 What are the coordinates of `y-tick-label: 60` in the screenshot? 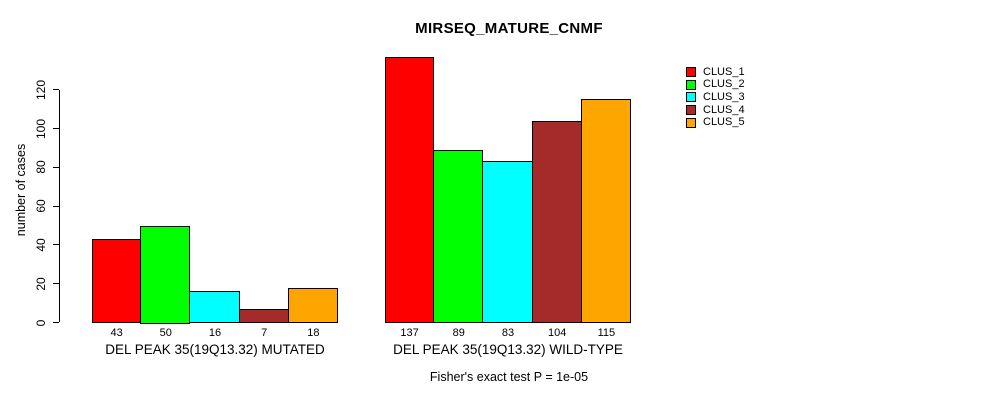 It's located at (41, 206).